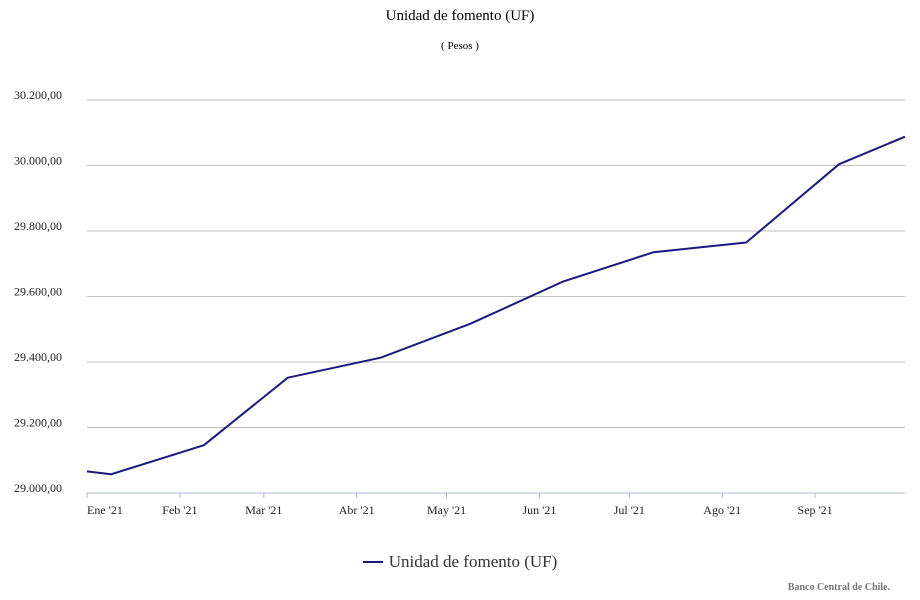 This screenshot has width=920, height=600. I want to click on chart-title: Unidad de fomento (UF), so click(460, 16).